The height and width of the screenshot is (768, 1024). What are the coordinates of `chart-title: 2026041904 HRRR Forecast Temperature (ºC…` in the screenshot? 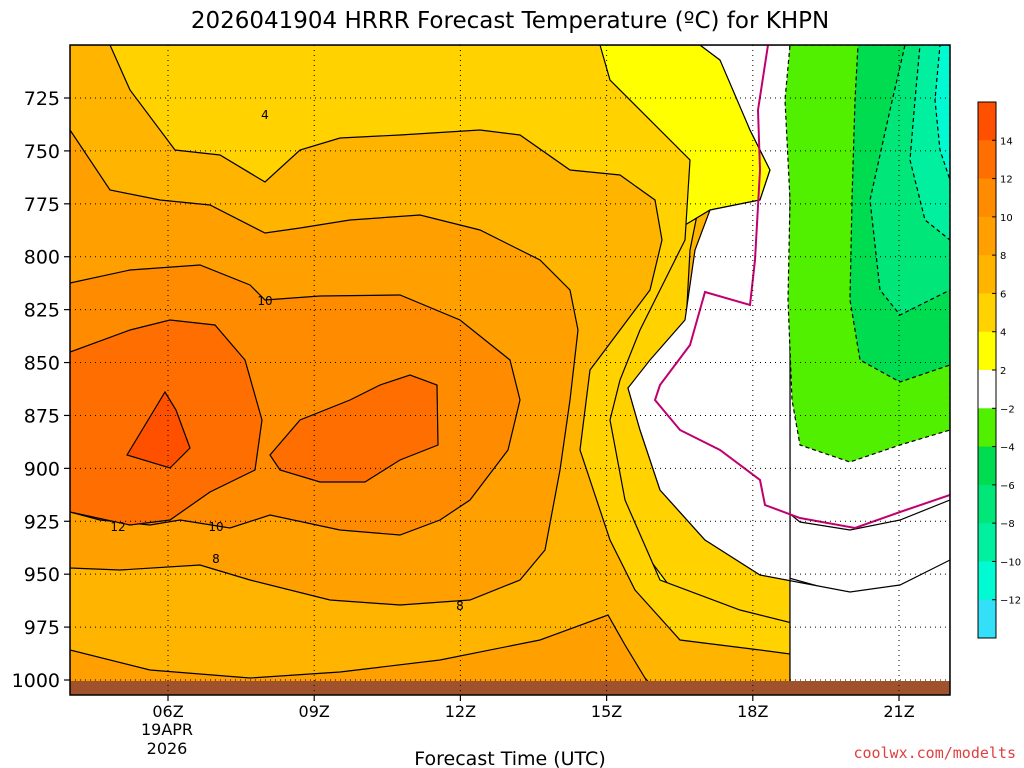 It's located at (510, 21).